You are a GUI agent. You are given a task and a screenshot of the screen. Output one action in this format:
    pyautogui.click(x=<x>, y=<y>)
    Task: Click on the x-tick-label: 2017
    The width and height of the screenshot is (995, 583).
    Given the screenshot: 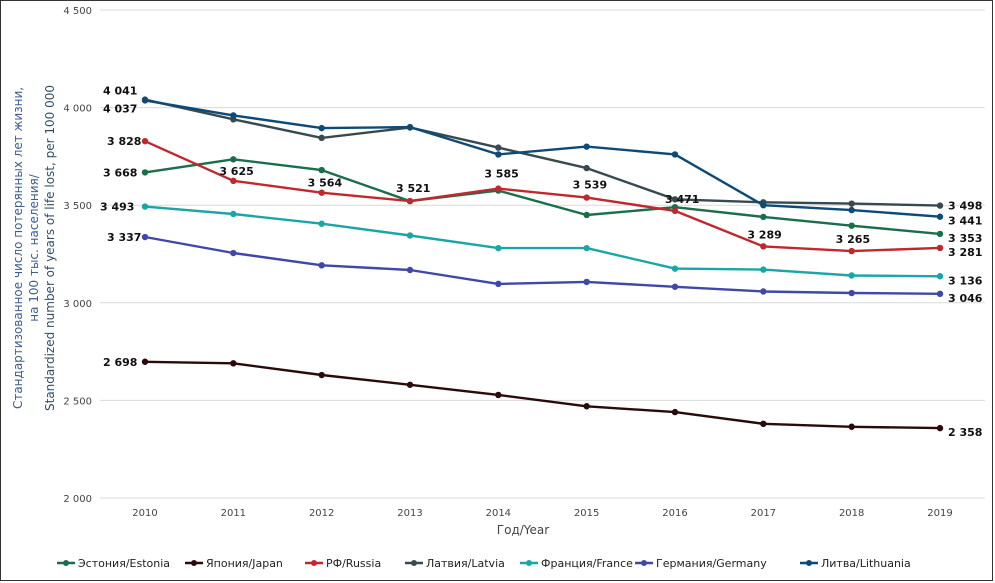 What is the action you would take?
    pyautogui.click(x=763, y=513)
    